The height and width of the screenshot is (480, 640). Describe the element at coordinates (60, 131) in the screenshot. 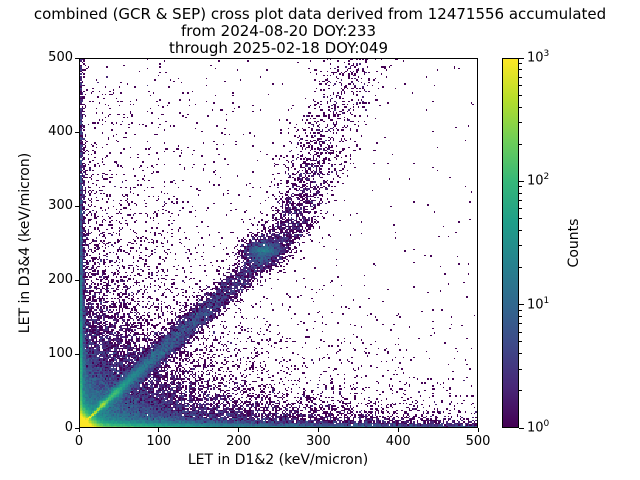

I see `y-tick-label: 400` at that location.